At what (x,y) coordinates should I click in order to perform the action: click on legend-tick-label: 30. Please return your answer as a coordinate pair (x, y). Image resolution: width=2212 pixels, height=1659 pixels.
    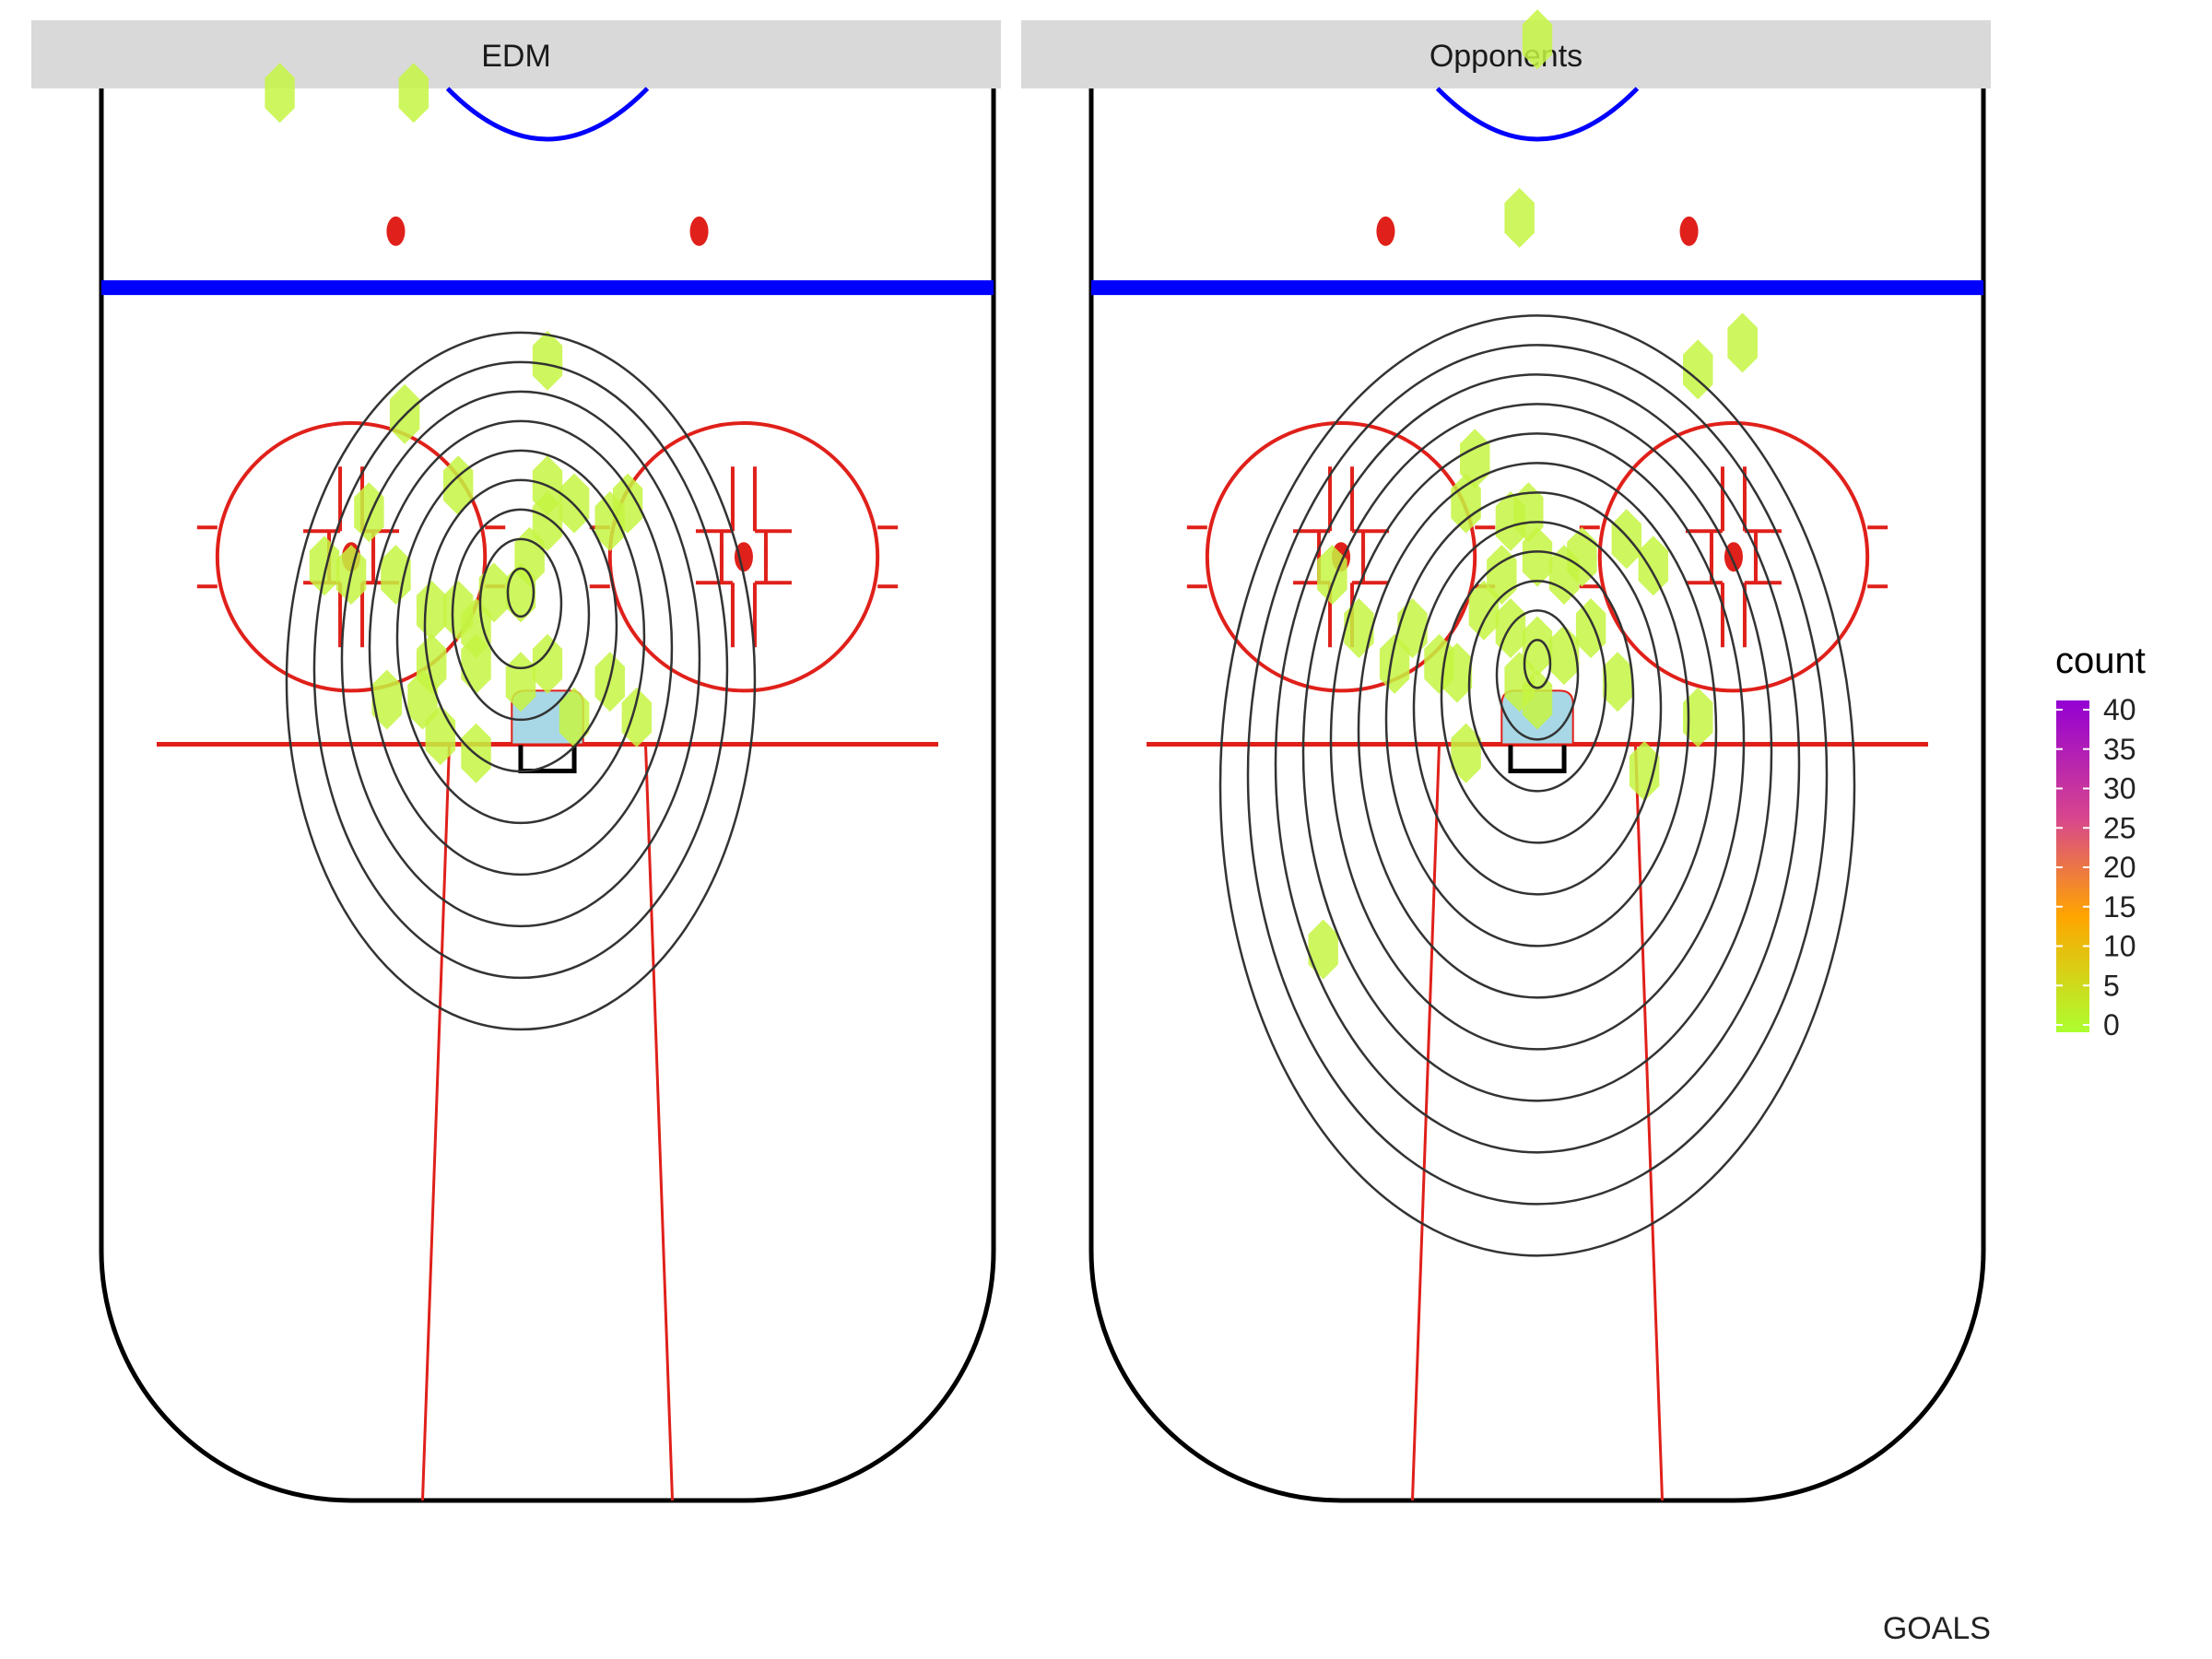
    Looking at the image, I should click on (2119, 789).